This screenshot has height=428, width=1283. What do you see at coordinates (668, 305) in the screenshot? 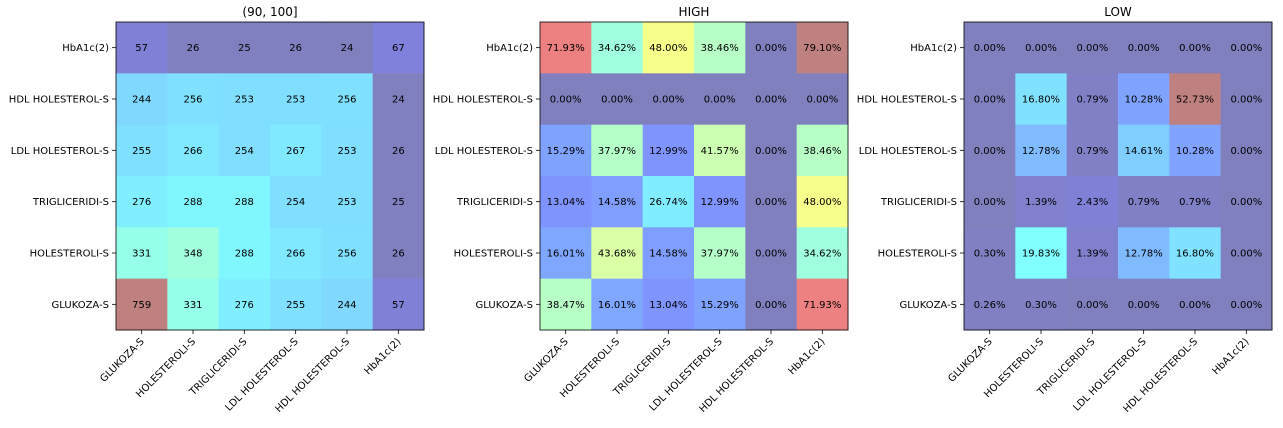
I see `cell-value-label: 13.04%` at bounding box center [668, 305].